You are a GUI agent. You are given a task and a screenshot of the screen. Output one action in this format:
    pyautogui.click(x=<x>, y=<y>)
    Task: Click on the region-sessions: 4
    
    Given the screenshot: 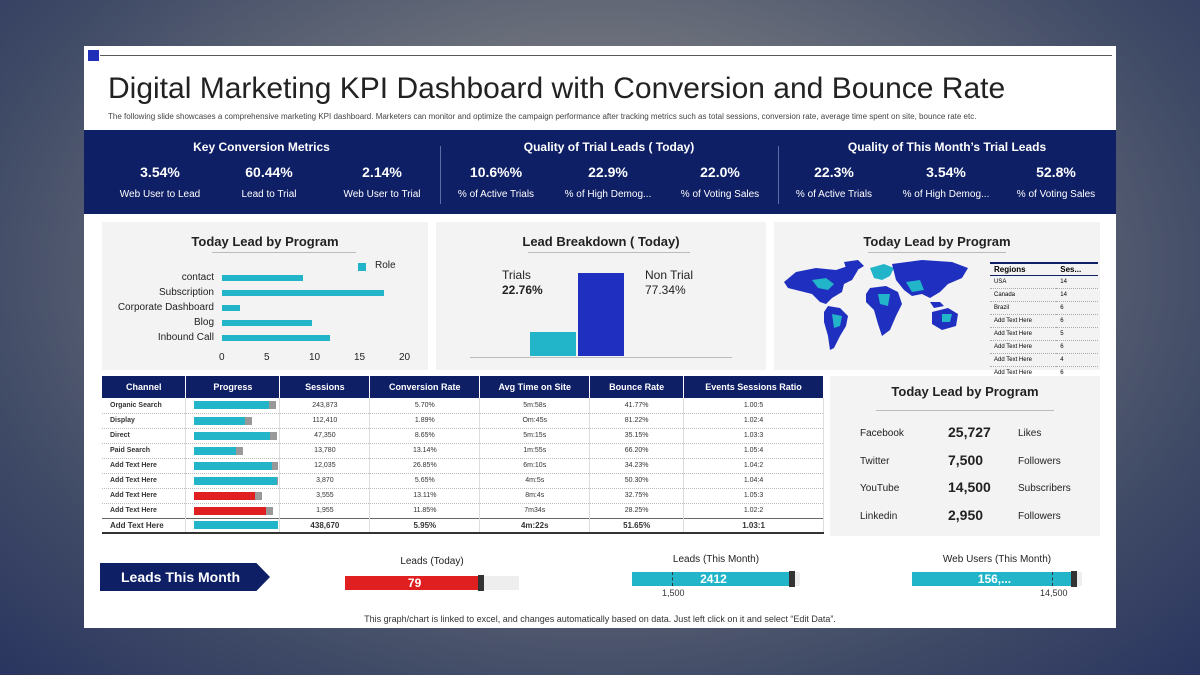 What is the action you would take?
    pyautogui.click(x=1077, y=360)
    